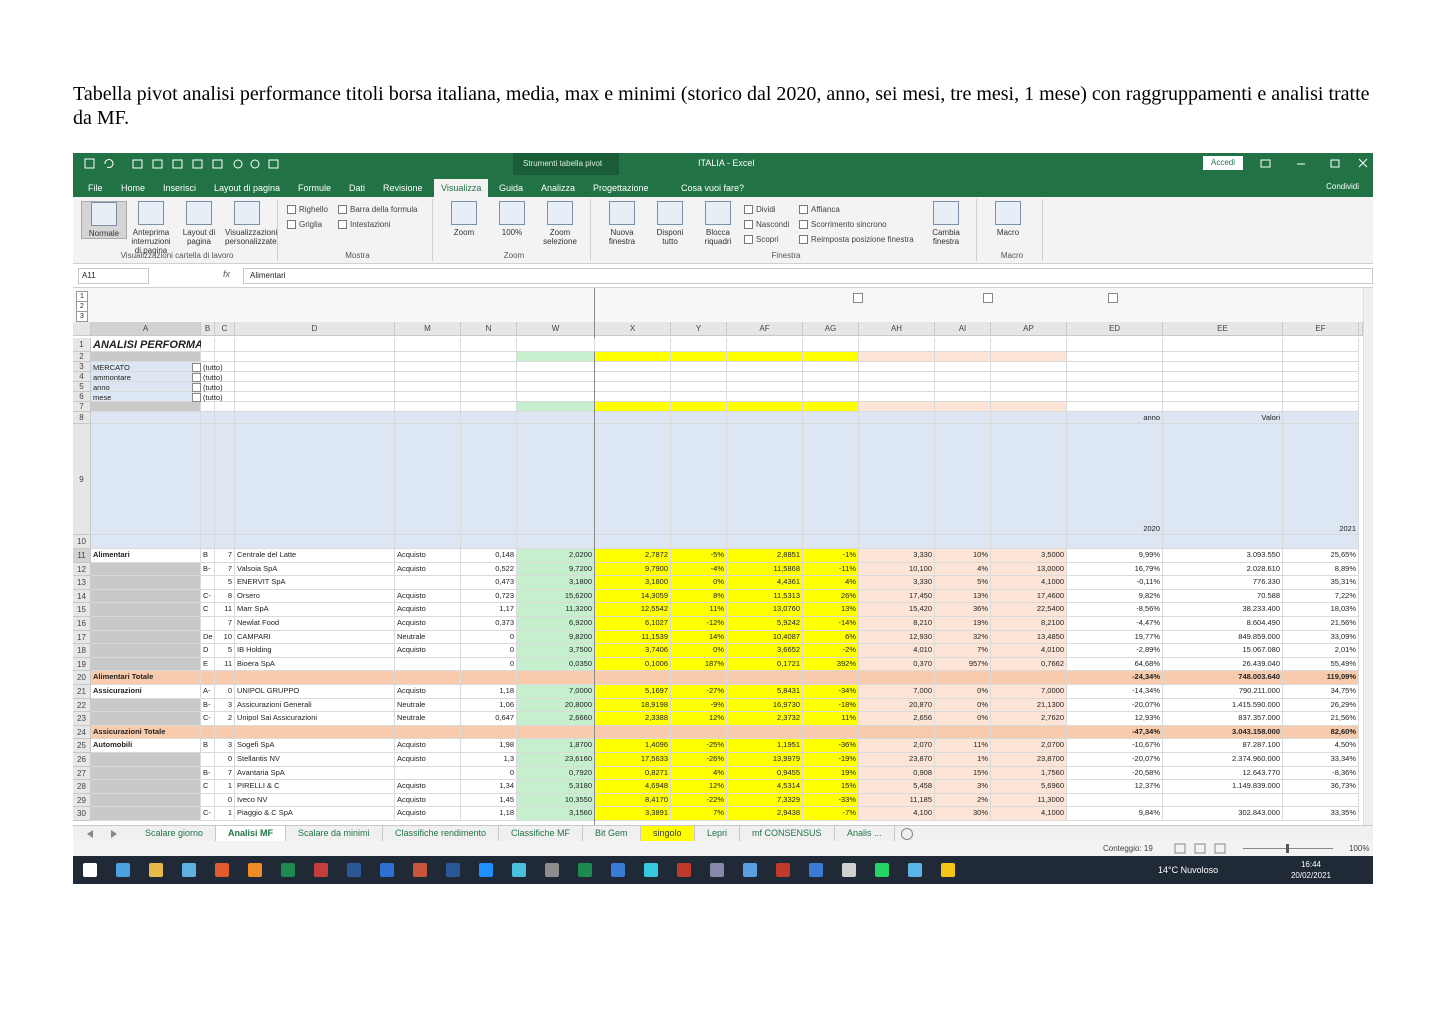 The height and width of the screenshot is (1021, 1445). I want to click on cell: -22%, so click(699, 800).